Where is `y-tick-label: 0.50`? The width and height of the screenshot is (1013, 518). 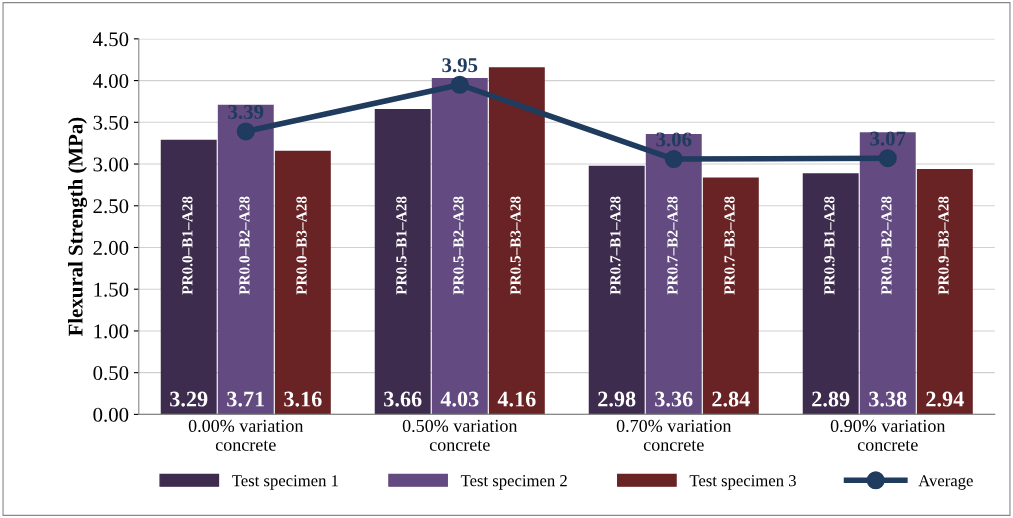
y-tick-label: 0.50 is located at coordinates (111, 373).